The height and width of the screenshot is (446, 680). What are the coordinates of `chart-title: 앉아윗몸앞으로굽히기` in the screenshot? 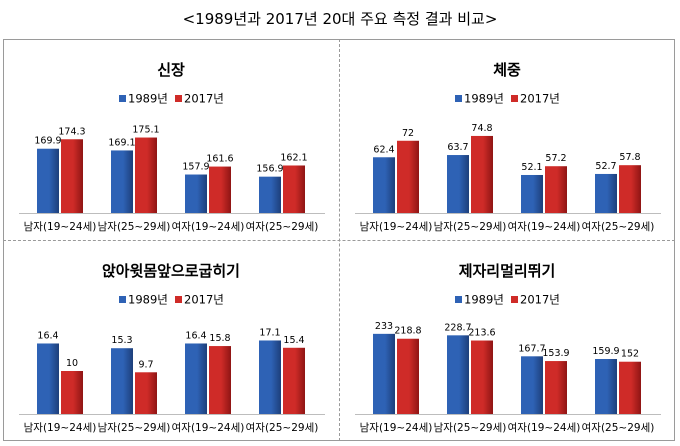 It's located at (171, 271).